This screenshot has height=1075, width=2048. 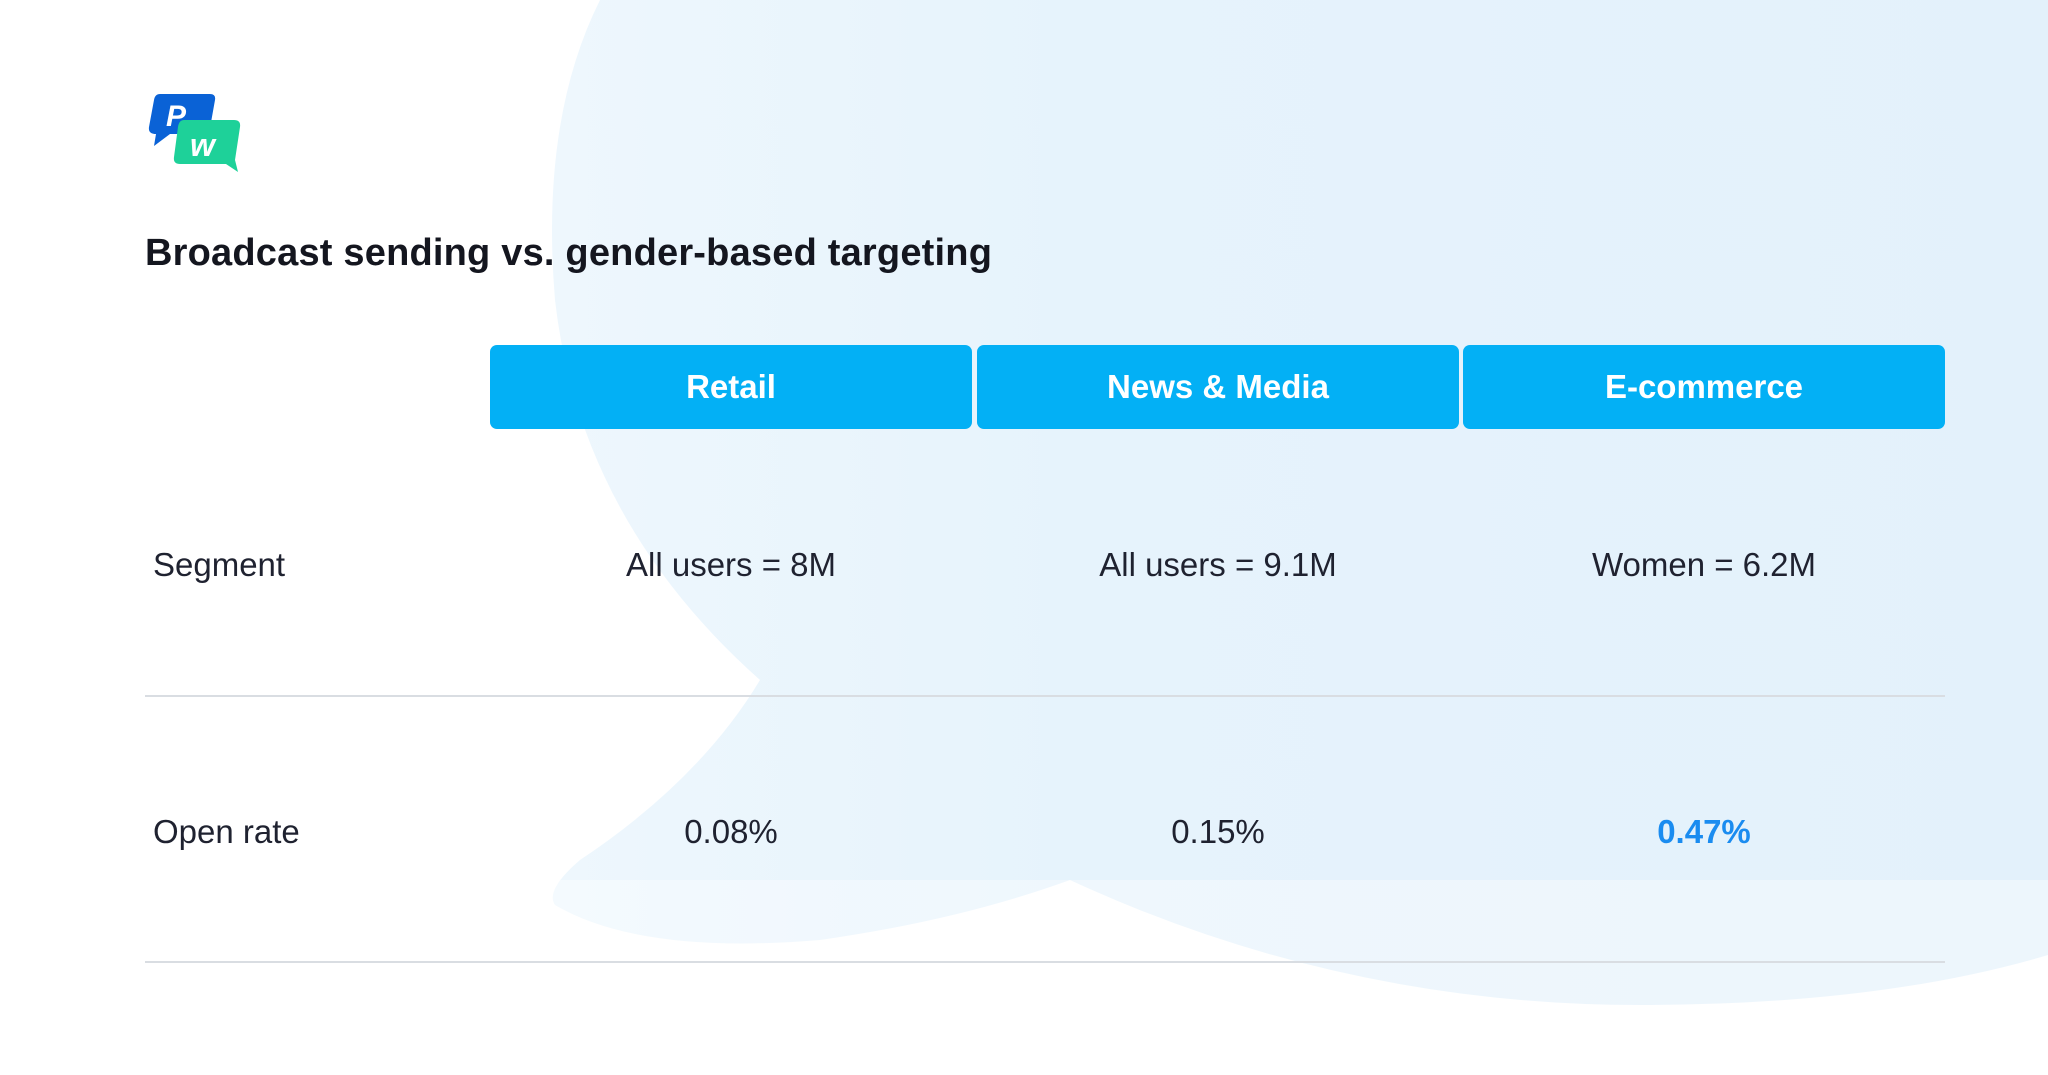 What do you see at coordinates (1704, 564) in the screenshot?
I see `cell-segment-ecommerce: Women = 6.2M` at bounding box center [1704, 564].